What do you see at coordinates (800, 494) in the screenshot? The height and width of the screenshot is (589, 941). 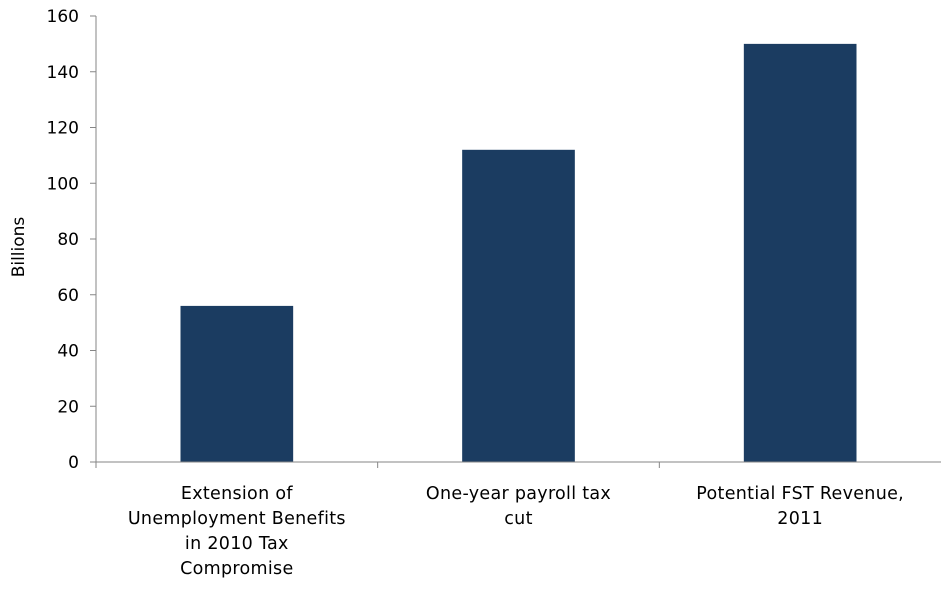 I see `x-category-label-line: Potential FST Revenue,` at bounding box center [800, 494].